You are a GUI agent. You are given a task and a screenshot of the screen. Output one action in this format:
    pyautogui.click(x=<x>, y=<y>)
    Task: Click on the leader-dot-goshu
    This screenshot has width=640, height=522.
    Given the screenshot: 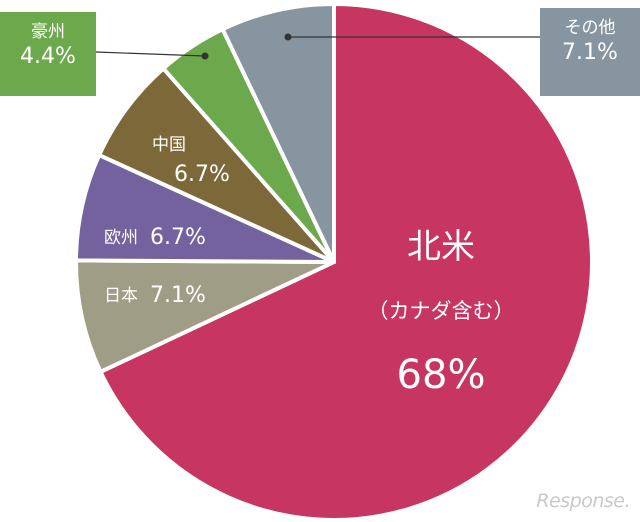 What is the action you would take?
    pyautogui.click(x=205, y=56)
    